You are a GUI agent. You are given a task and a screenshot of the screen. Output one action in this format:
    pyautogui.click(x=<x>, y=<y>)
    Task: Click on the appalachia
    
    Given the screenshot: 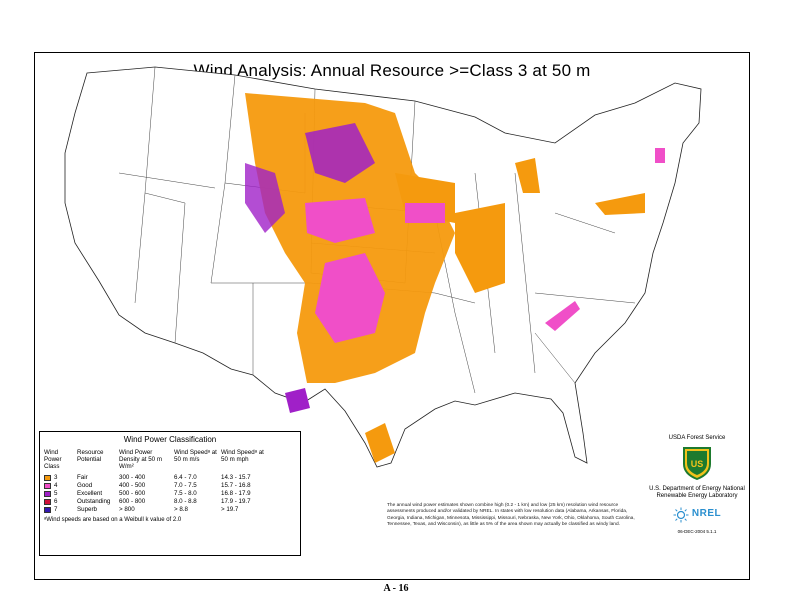 What is the action you would take?
    pyautogui.click(x=562, y=316)
    